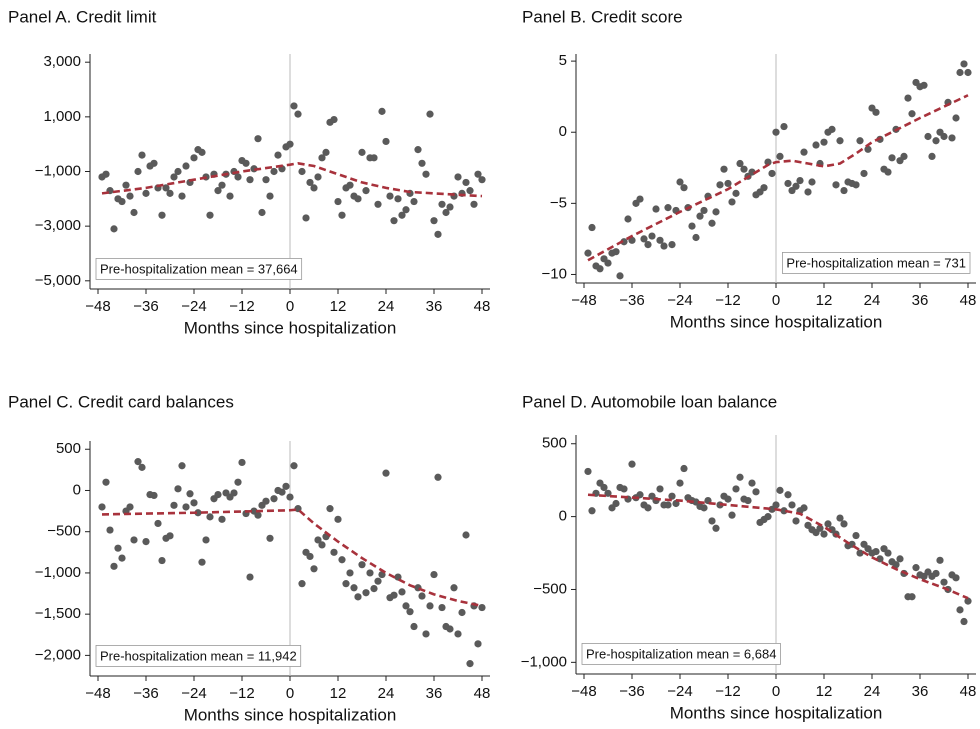 The height and width of the screenshot is (729, 980). What do you see at coordinates (681, 653) in the screenshot?
I see `annotation: Pre-hospitalization mean = 6,684` at bounding box center [681, 653].